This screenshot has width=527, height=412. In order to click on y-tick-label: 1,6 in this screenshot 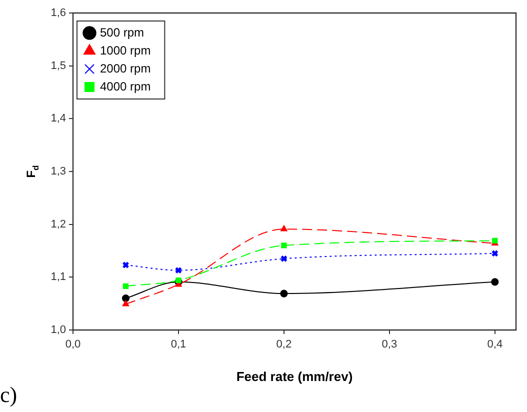, I will do `click(58, 13)`.